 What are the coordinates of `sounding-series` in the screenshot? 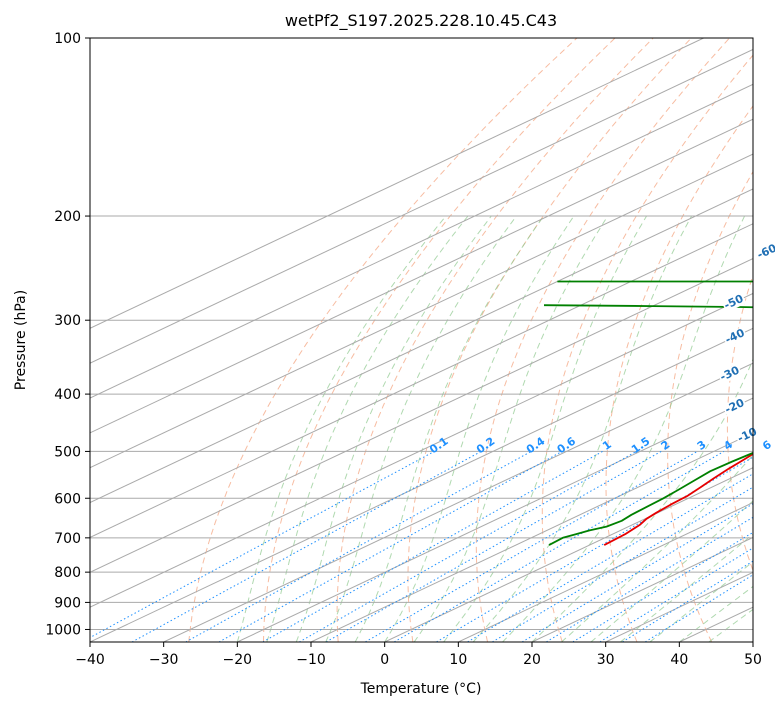 It's located at (648, 413).